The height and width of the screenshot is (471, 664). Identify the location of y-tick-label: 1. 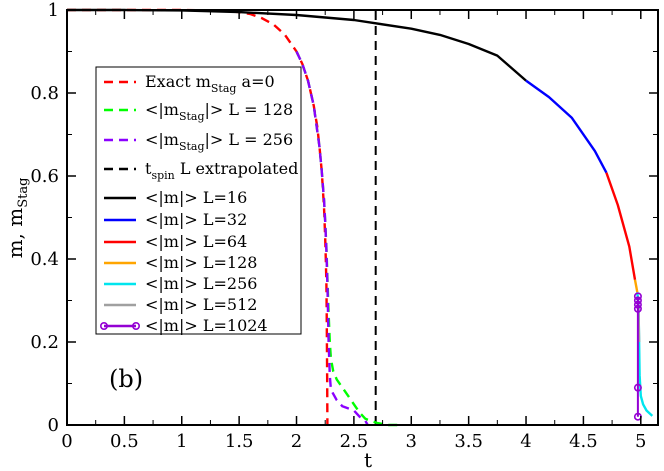
(53, 10).